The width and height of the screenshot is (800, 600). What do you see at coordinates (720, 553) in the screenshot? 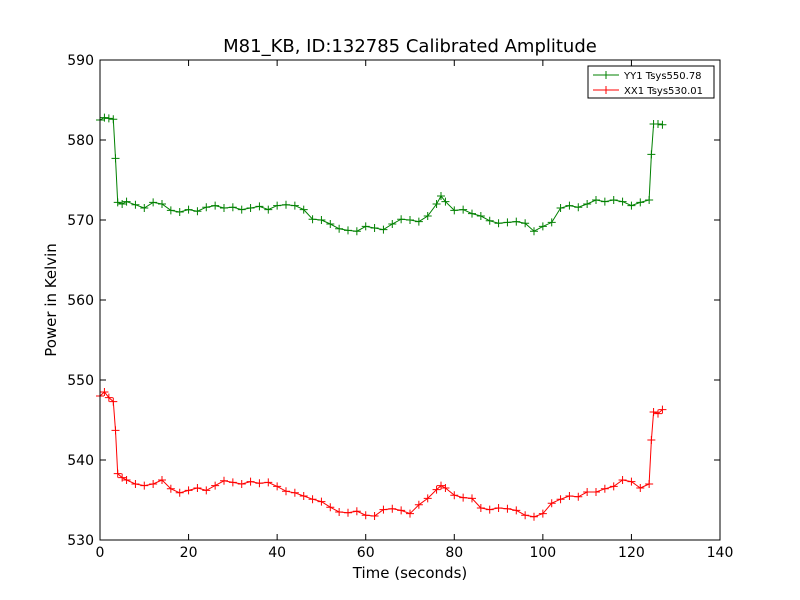
I see `x-tick-label: 140` at bounding box center [720, 553].